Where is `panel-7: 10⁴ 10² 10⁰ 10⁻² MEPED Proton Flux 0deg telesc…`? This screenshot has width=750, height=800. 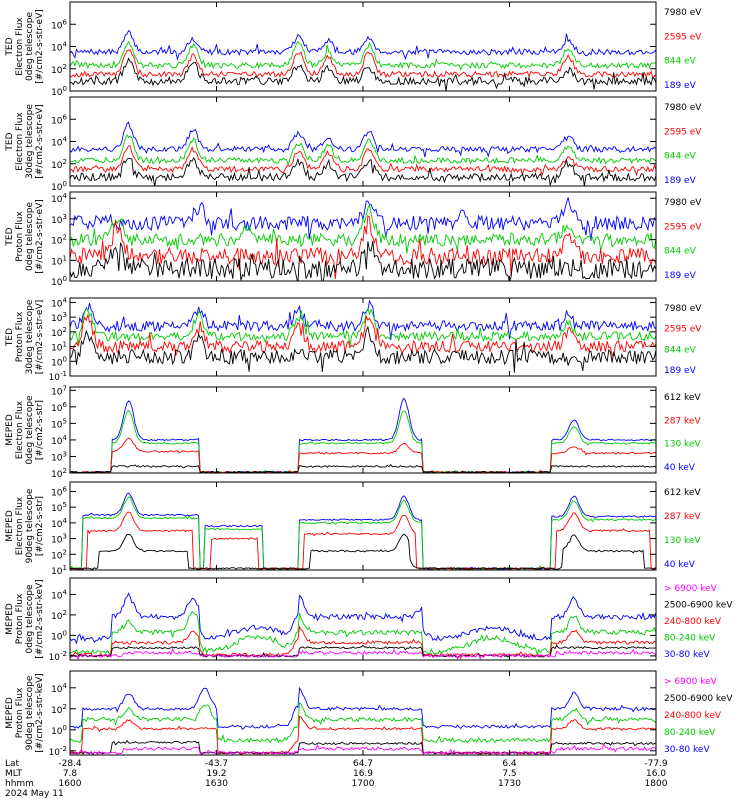
panel-7: 10⁴ 10² 10⁰ 10⁻² MEPED Proton Flux 0deg telesc… is located at coordinates (369, 620).